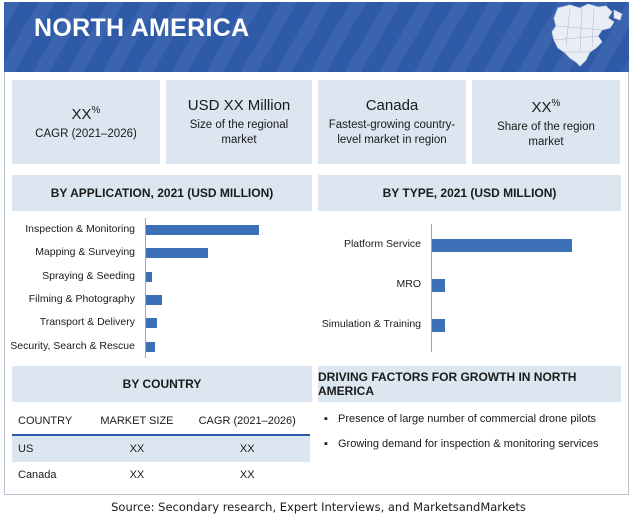 This screenshot has width=637, height=522. What do you see at coordinates (161, 475) in the screenshot?
I see `table-row: Canada XX XX` at bounding box center [161, 475].